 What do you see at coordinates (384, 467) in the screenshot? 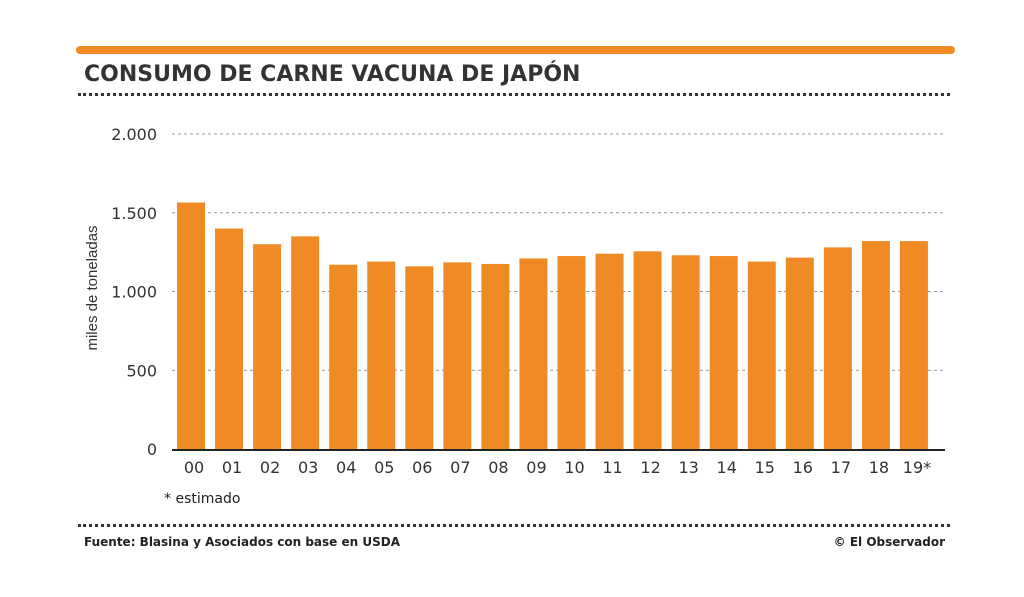
I see `x-tick-label: 05` at bounding box center [384, 467].